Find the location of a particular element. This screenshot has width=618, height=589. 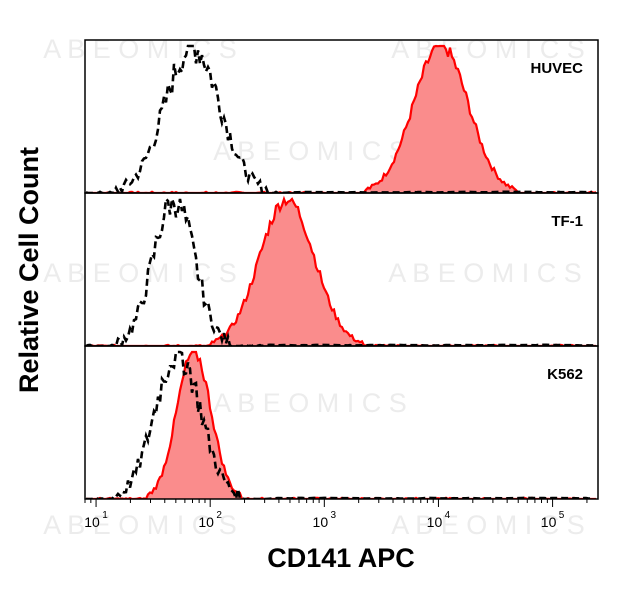

y-axis-label: Relative Cell Count is located at coordinates (29, 270).